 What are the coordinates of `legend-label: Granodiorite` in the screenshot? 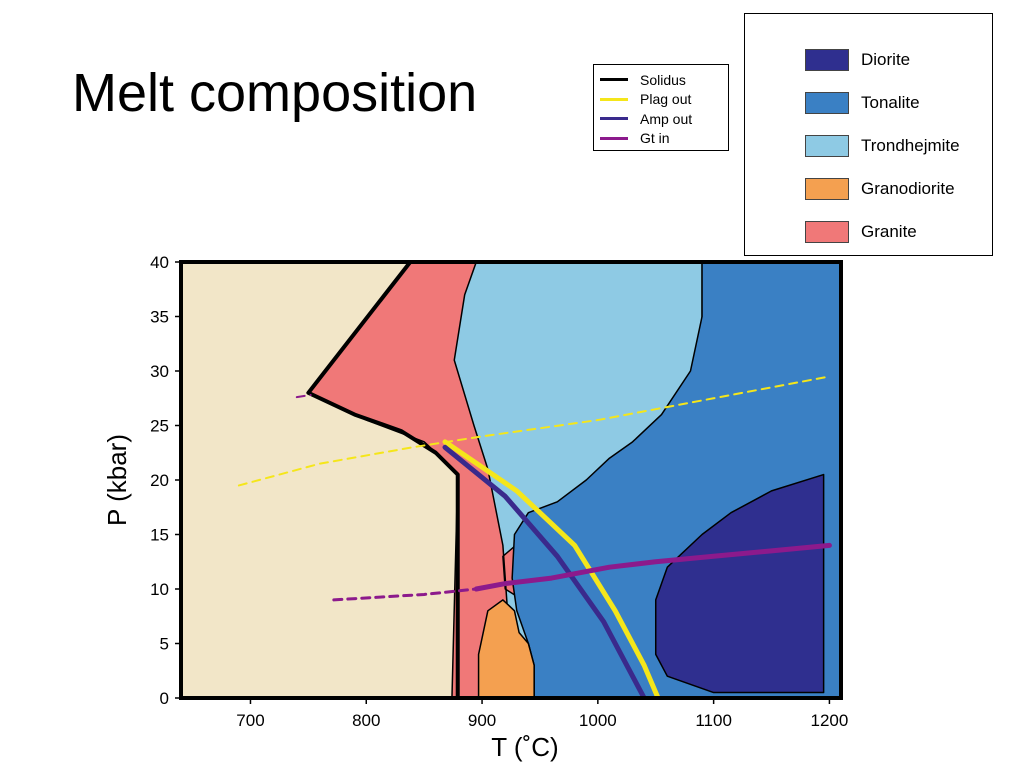 It's located at (908, 188).